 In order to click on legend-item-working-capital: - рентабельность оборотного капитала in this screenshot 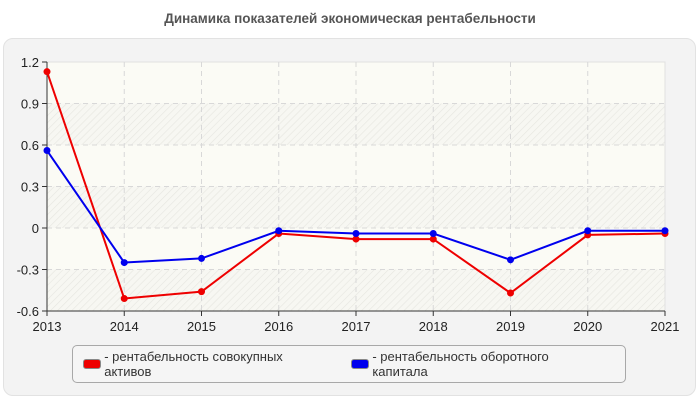, I will do `click(474, 364)`.